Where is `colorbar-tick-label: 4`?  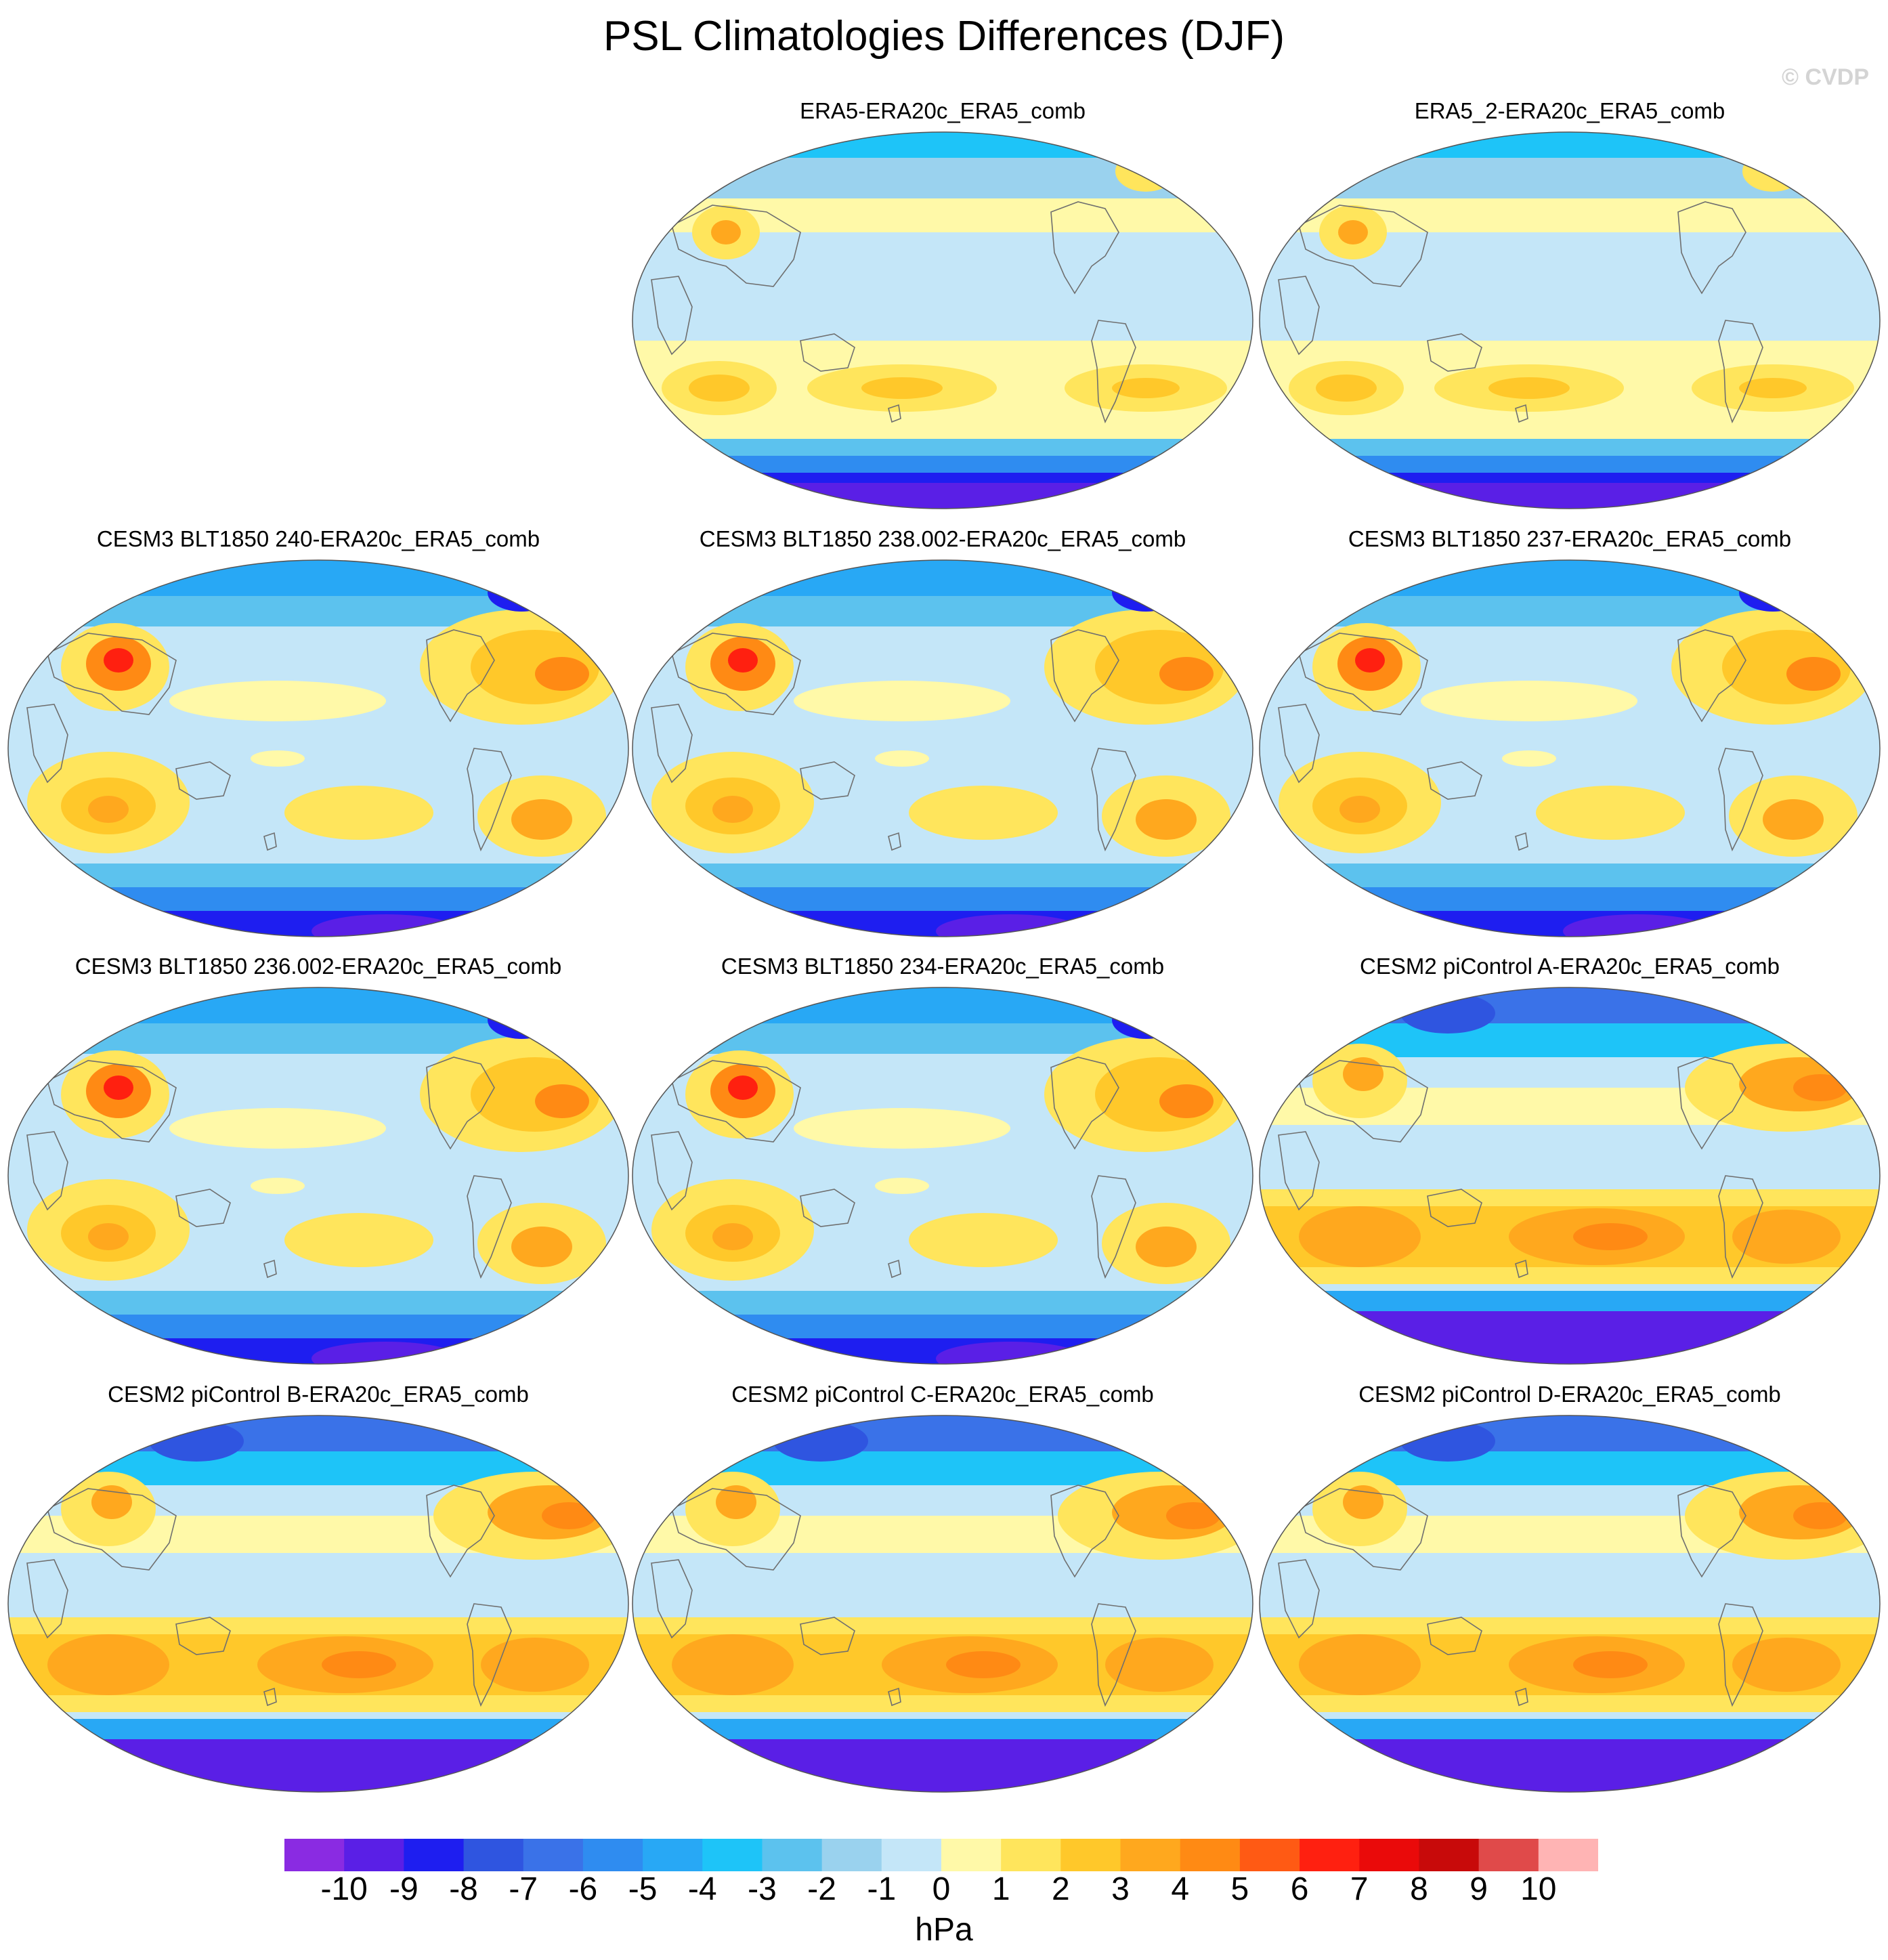
colorbar-tick-label: 4 is located at coordinates (1180, 1889).